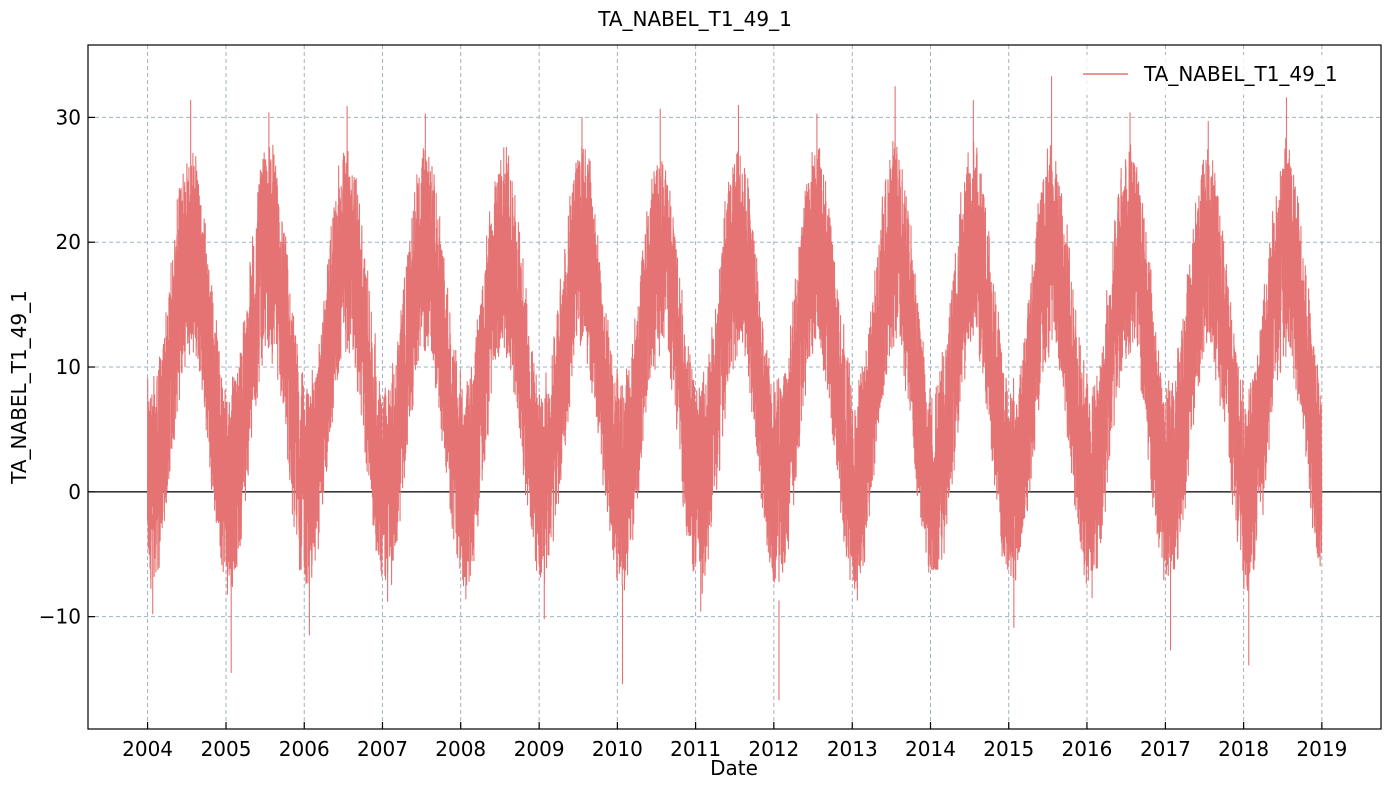 The height and width of the screenshot is (789, 1389). I want to click on x-tick-label: 2005, so click(226, 749).